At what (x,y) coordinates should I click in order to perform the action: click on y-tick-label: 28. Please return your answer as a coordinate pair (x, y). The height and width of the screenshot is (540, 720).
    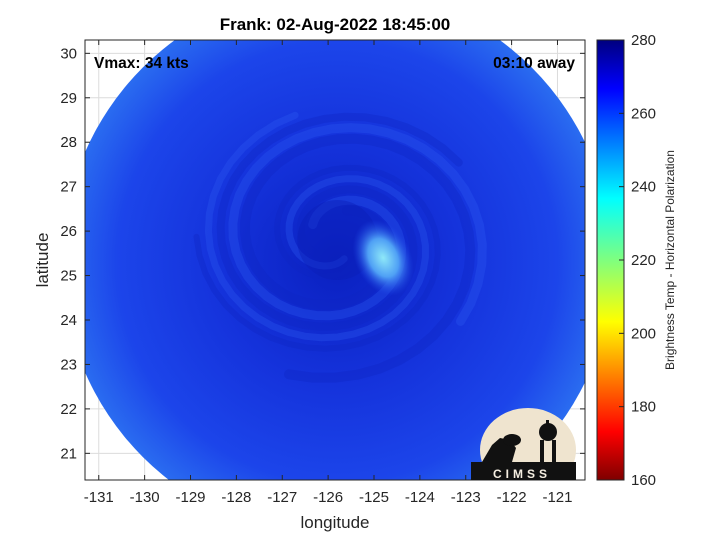
    Looking at the image, I should click on (68, 142).